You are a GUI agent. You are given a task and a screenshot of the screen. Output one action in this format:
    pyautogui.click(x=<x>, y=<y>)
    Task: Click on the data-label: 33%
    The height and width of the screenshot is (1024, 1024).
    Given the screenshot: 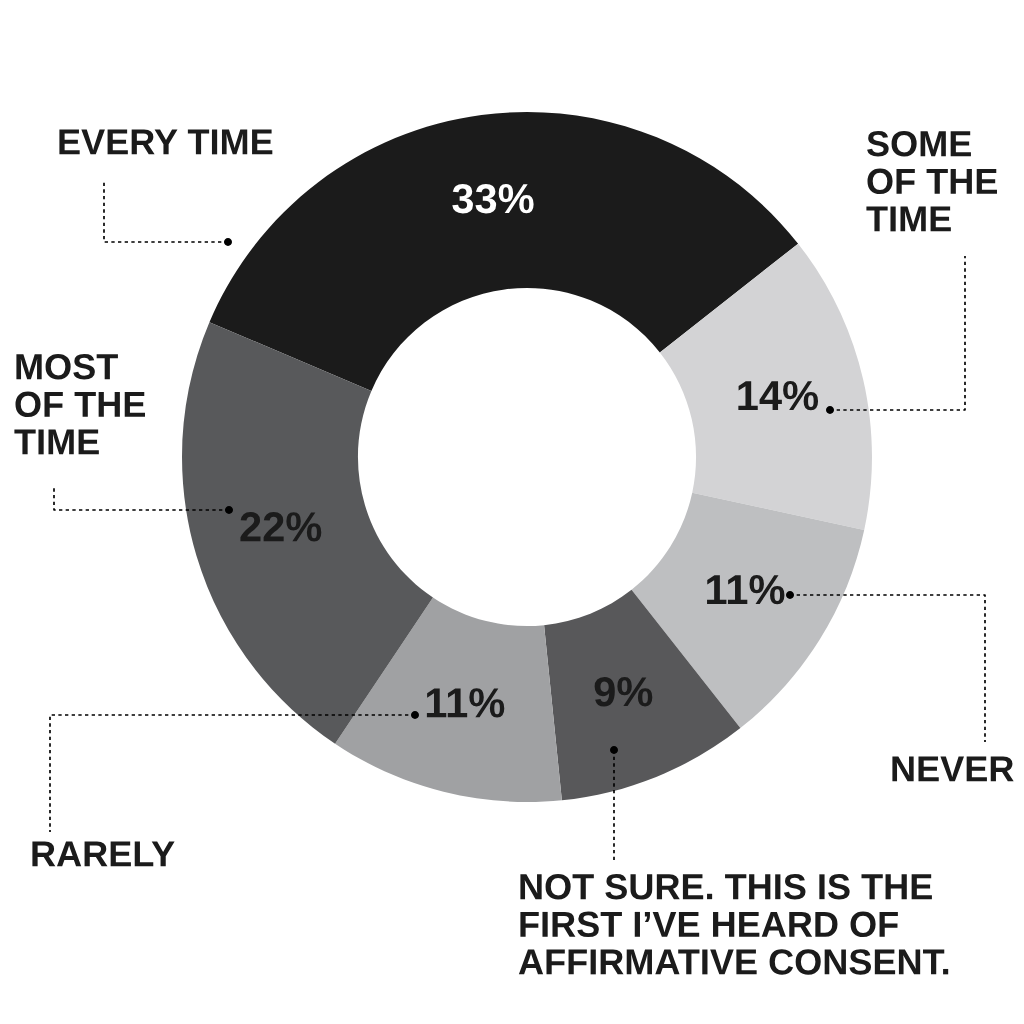 What is the action you would take?
    pyautogui.click(x=493, y=198)
    